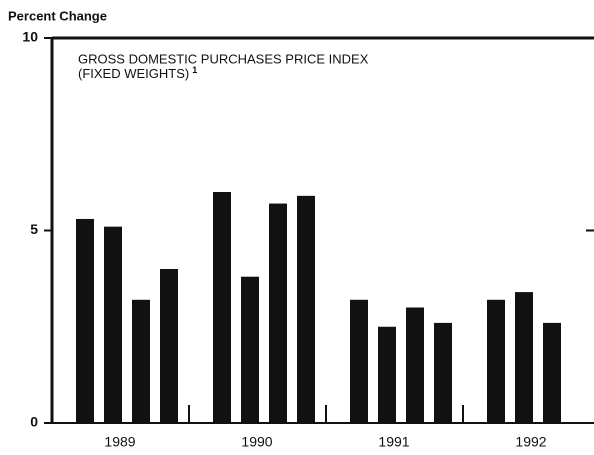 This screenshot has height=455, width=594. What do you see at coordinates (256, 442) in the screenshot?
I see `x-tick-label: 1990` at bounding box center [256, 442].